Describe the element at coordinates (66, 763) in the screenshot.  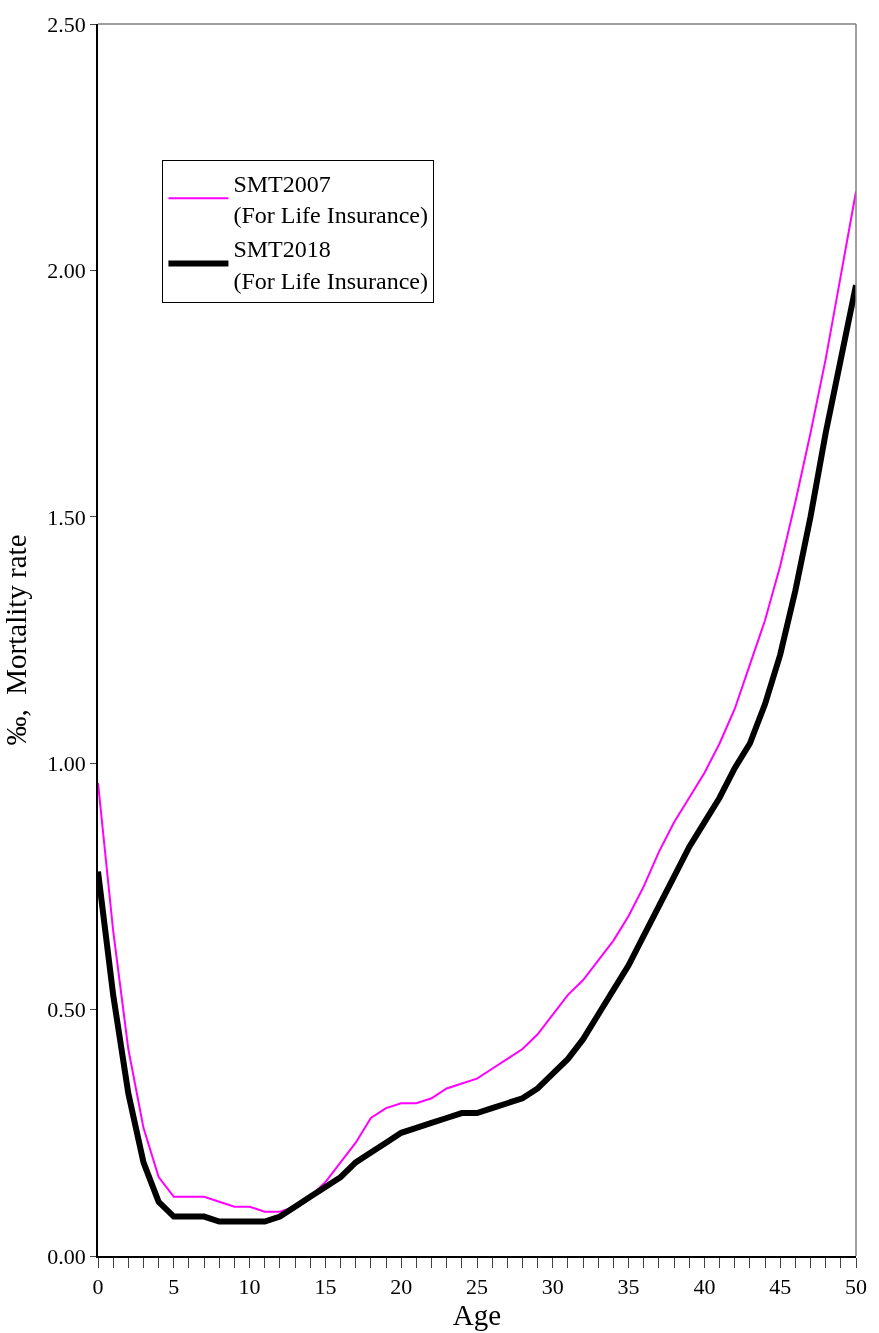
I see `y-tick-label: 1.00` at that location.